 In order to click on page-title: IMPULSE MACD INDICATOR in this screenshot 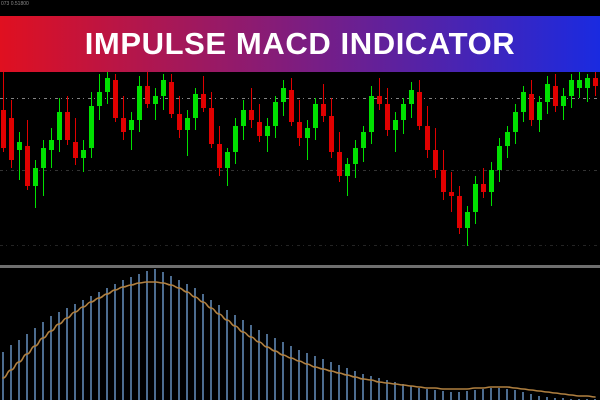, I will do `click(300, 43)`.